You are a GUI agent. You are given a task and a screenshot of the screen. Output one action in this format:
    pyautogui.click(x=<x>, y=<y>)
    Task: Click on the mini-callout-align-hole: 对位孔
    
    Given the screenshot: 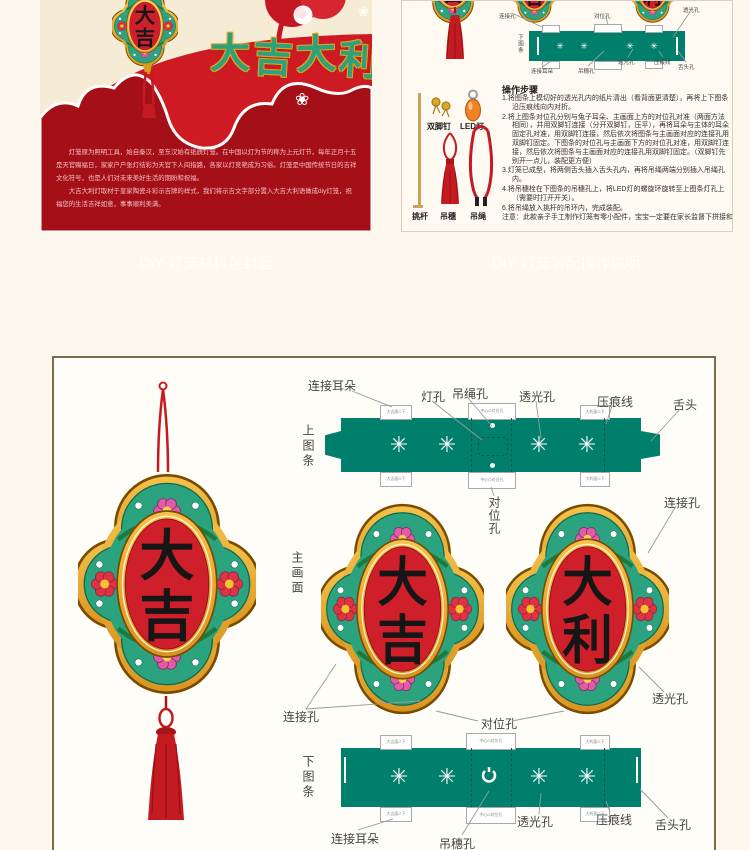 What is the action you would take?
    pyautogui.click(x=602, y=17)
    